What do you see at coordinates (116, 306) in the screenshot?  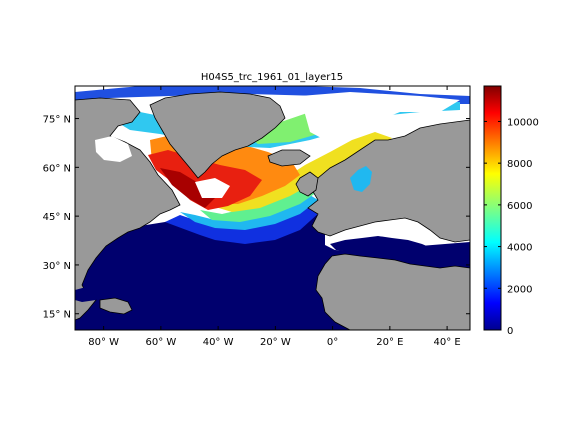 I see `caribbean-islands` at bounding box center [116, 306].